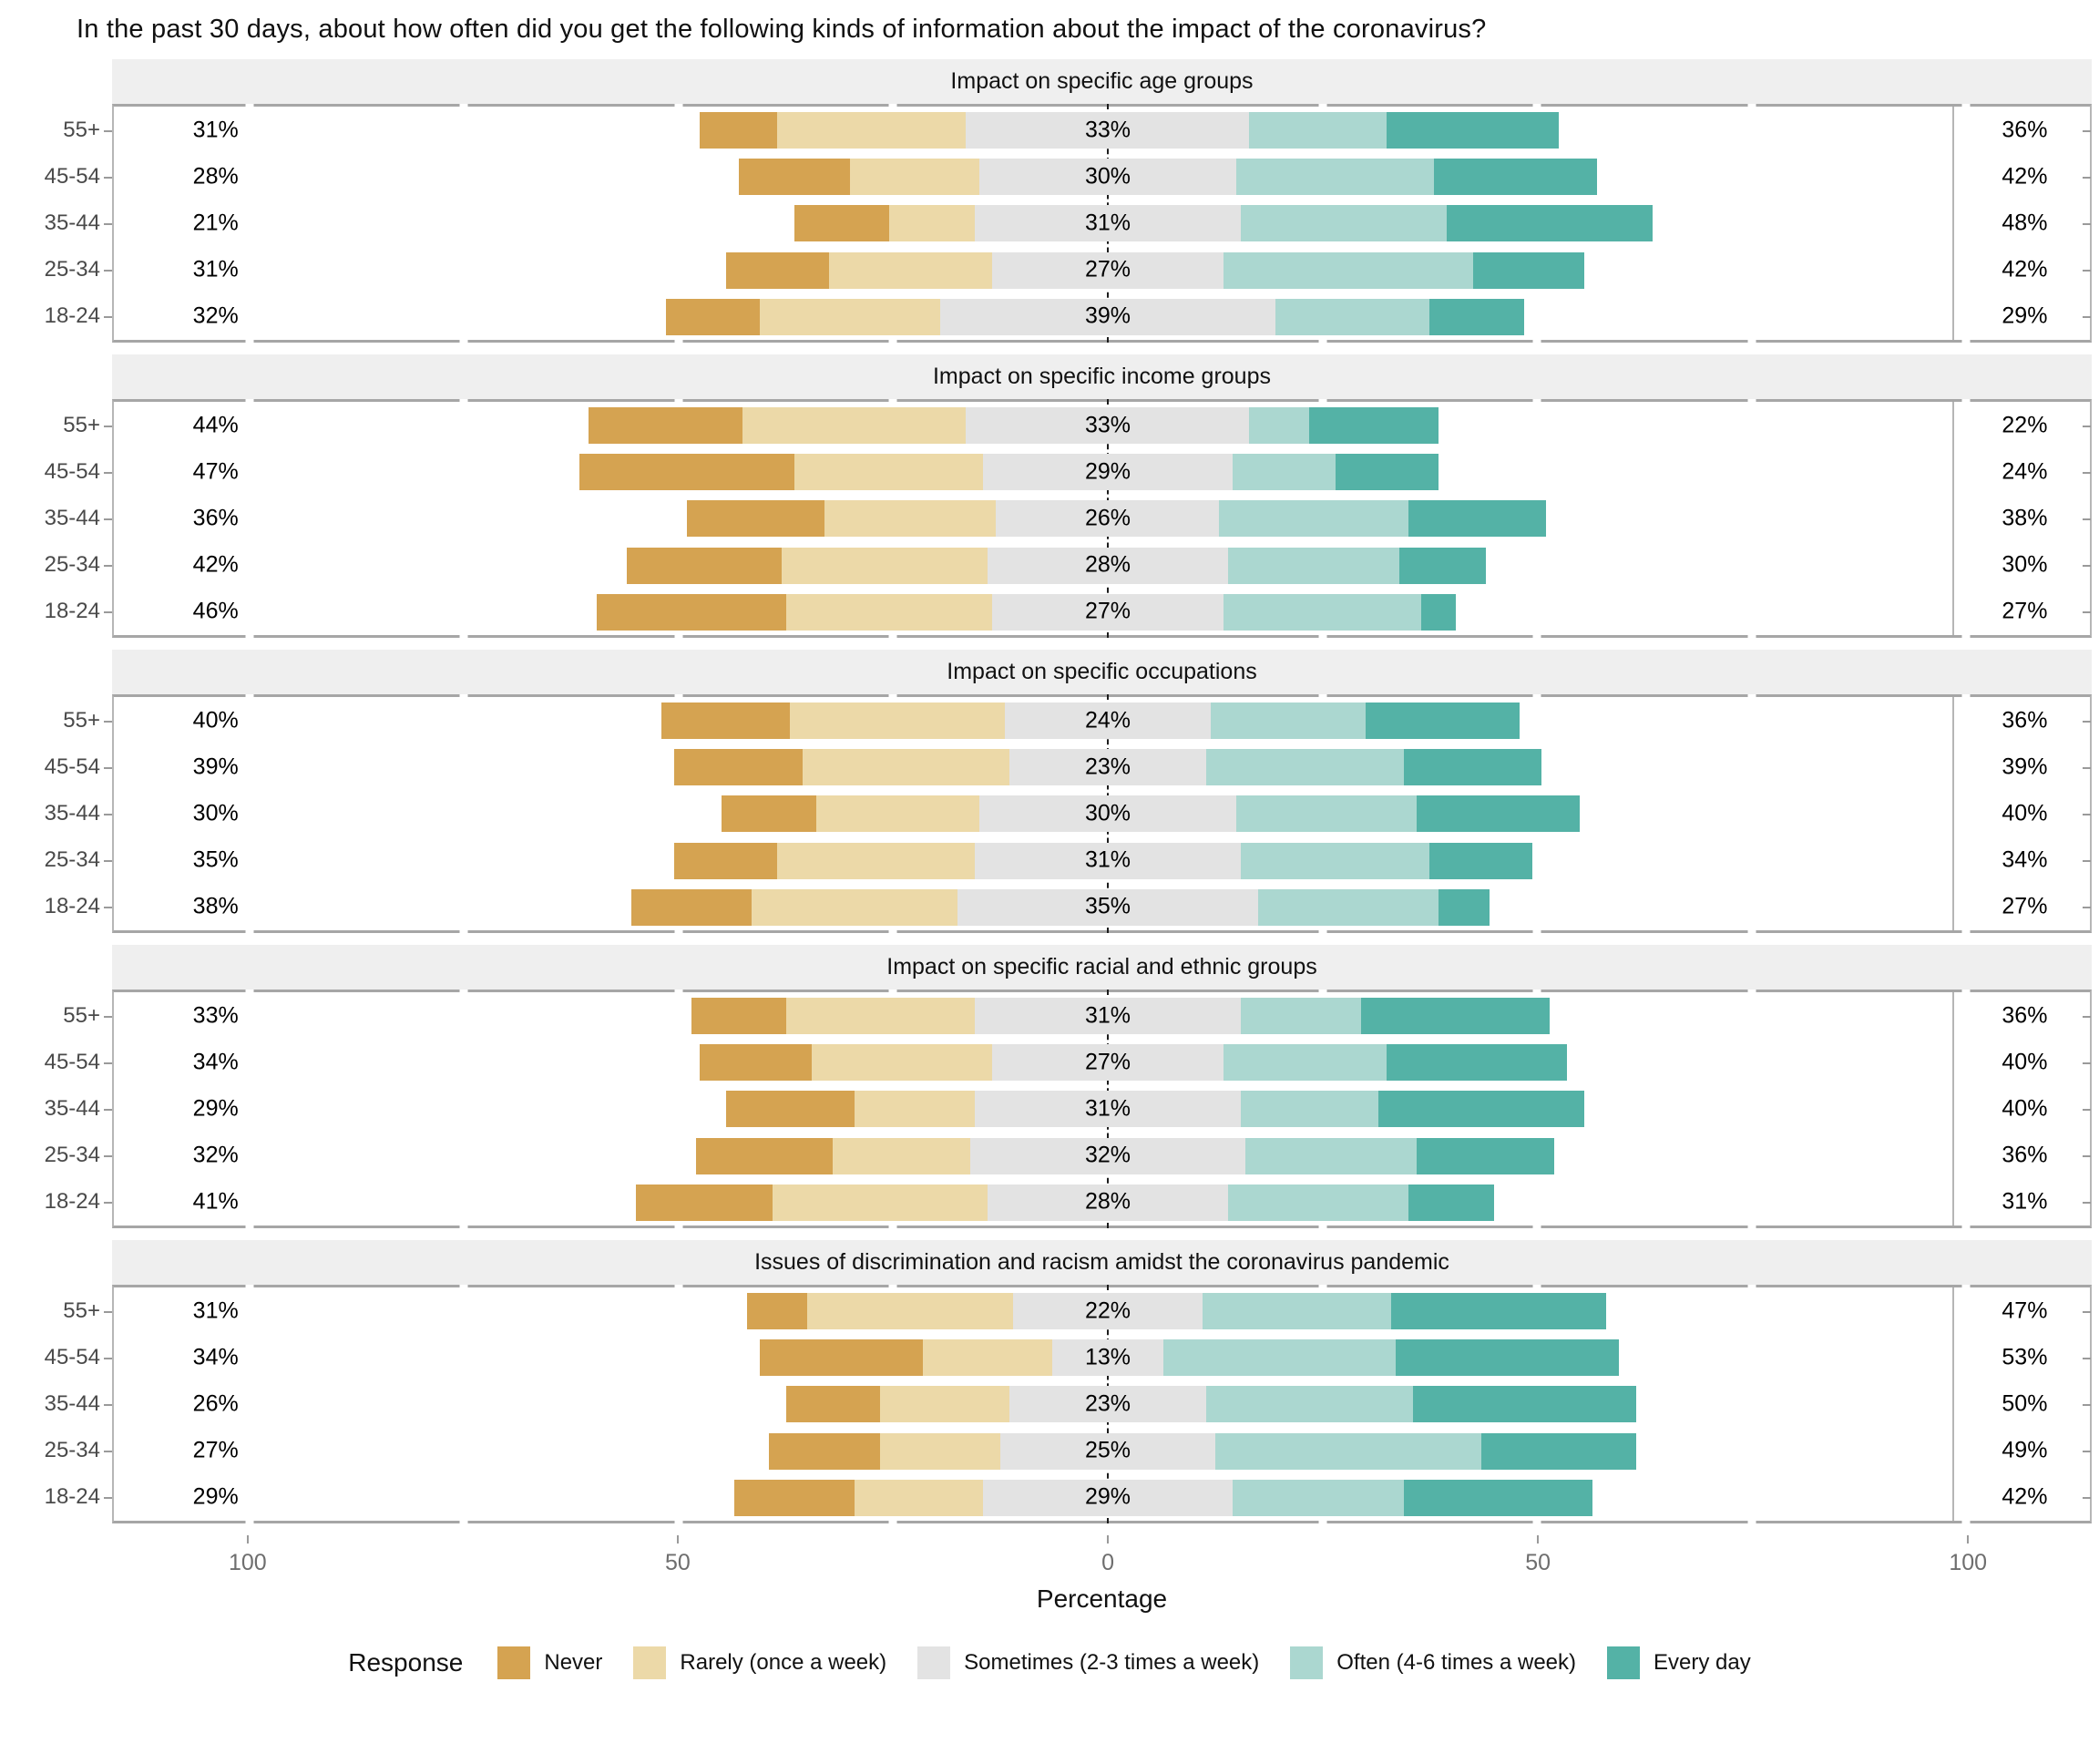 Image resolution: width=2099 pixels, height=1764 pixels. What do you see at coordinates (783, 1663) in the screenshot?
I see `legend-item-label: Rarely (once a week)` at bounding box center [783, 1663].